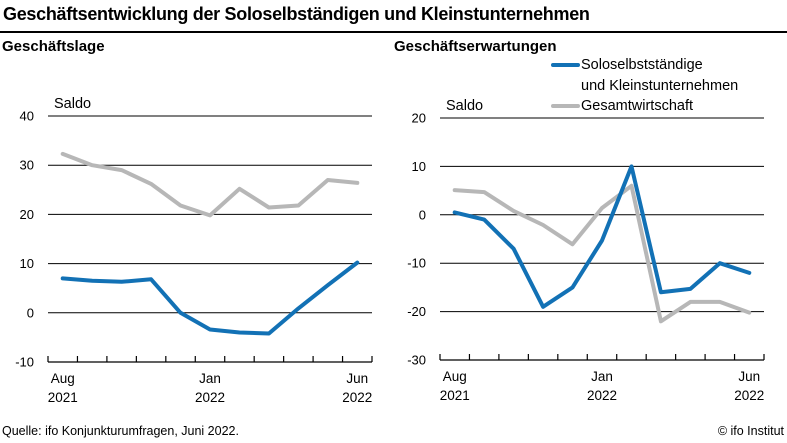 This screenshot has width=787, height=443. I want to click on panel-title-geschaeftslage: Geschäftslage, so click(53, 46).